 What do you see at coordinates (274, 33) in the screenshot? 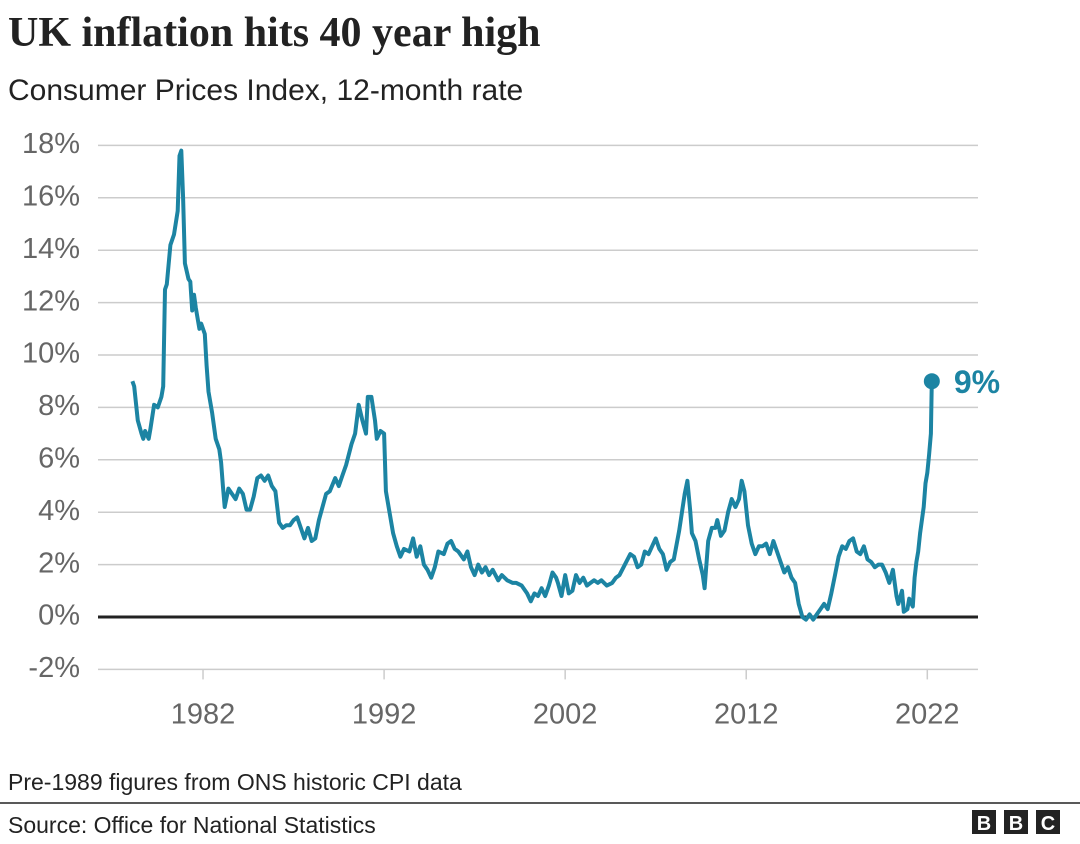
I see `chart-title: UK inflation hits 40 year high` at bounding box center [274, 33].